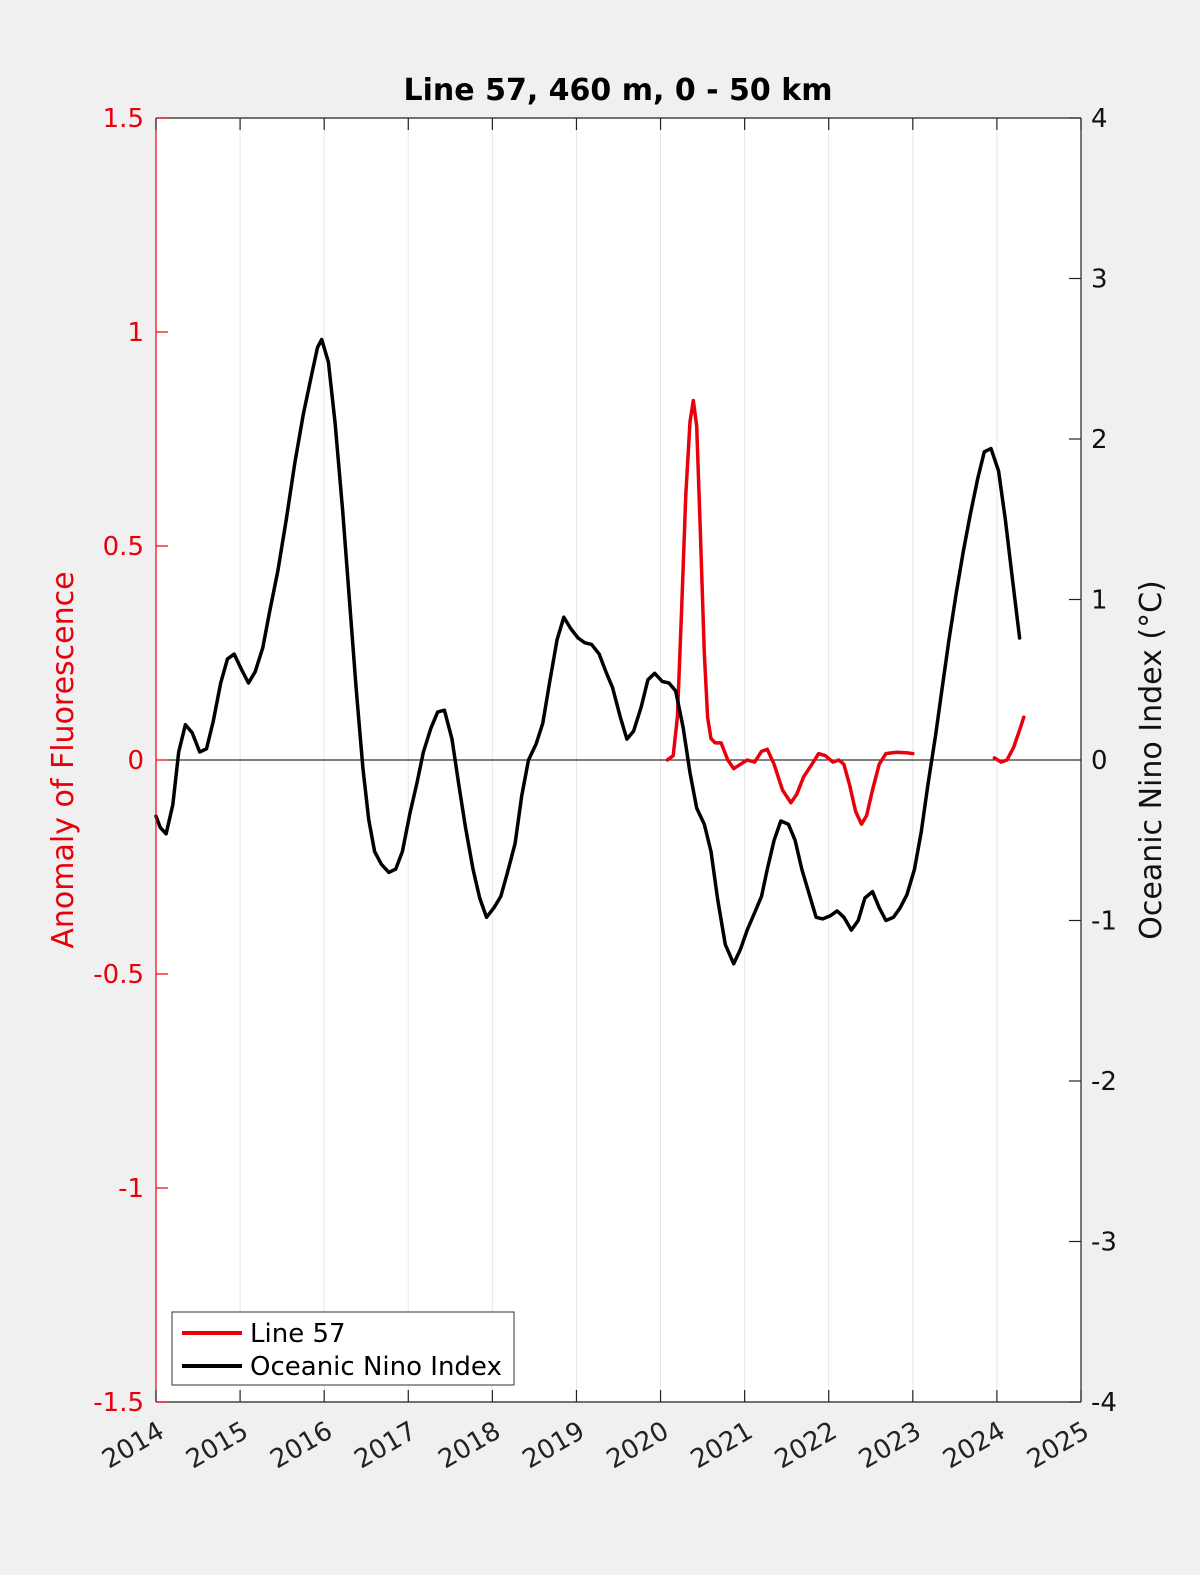 The image size is (1200, 1575). I want to click on x-tick-label: 2021, so click(722, 1445).